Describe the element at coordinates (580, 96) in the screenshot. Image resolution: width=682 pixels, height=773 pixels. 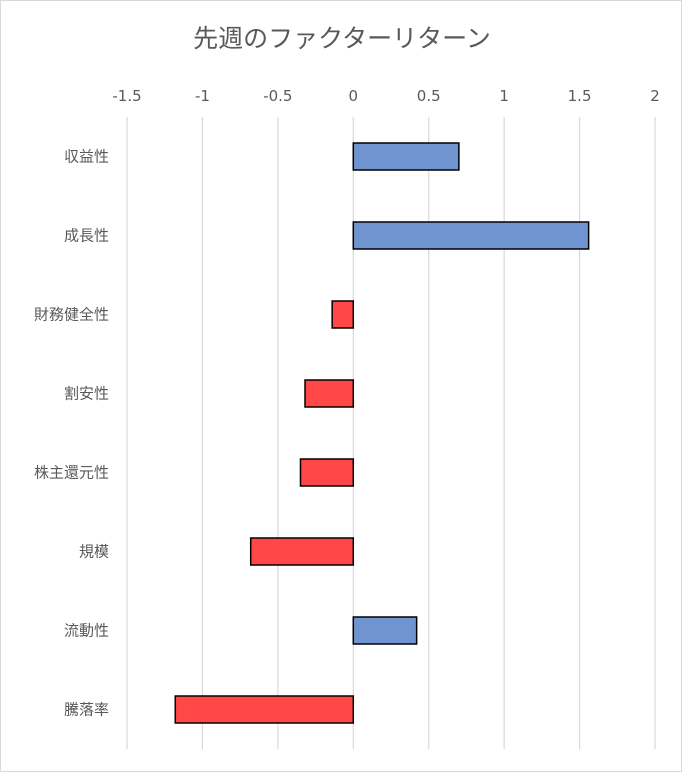
I see `x-tick-label: 1.5` at that location.